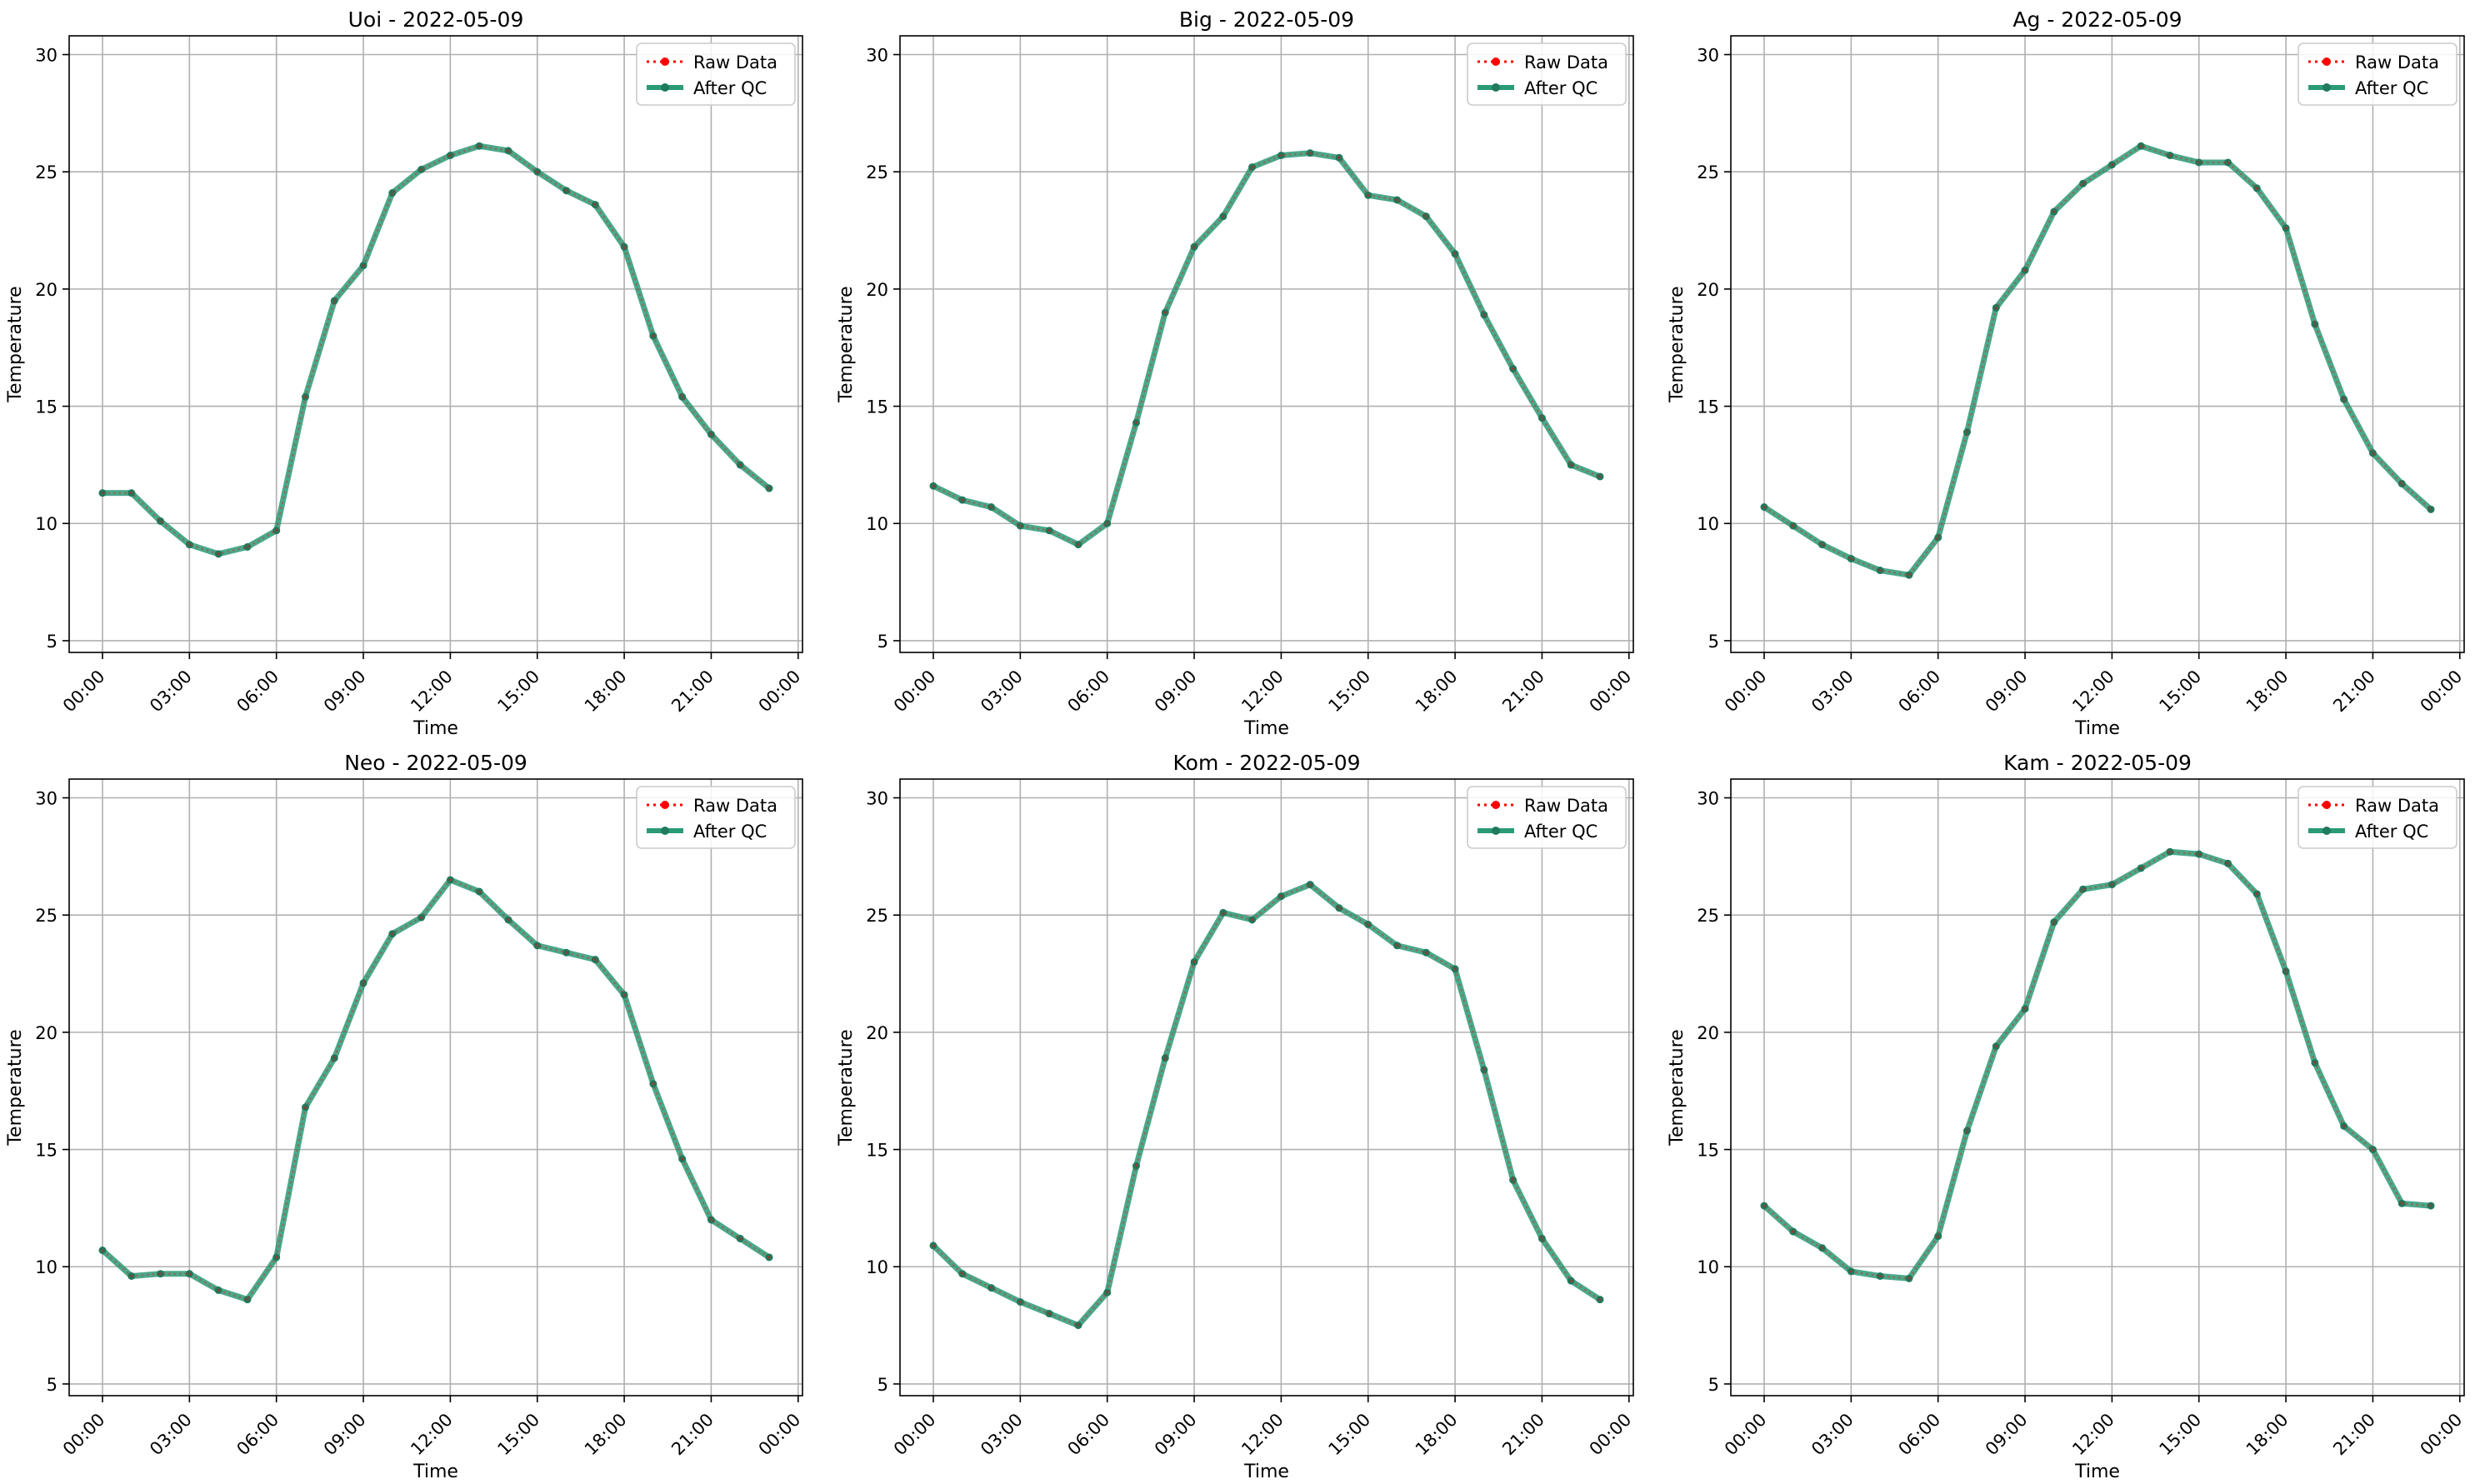 The image size is (2485, 1484). I want to click on legend-marker-raw, so click(2326, 805).